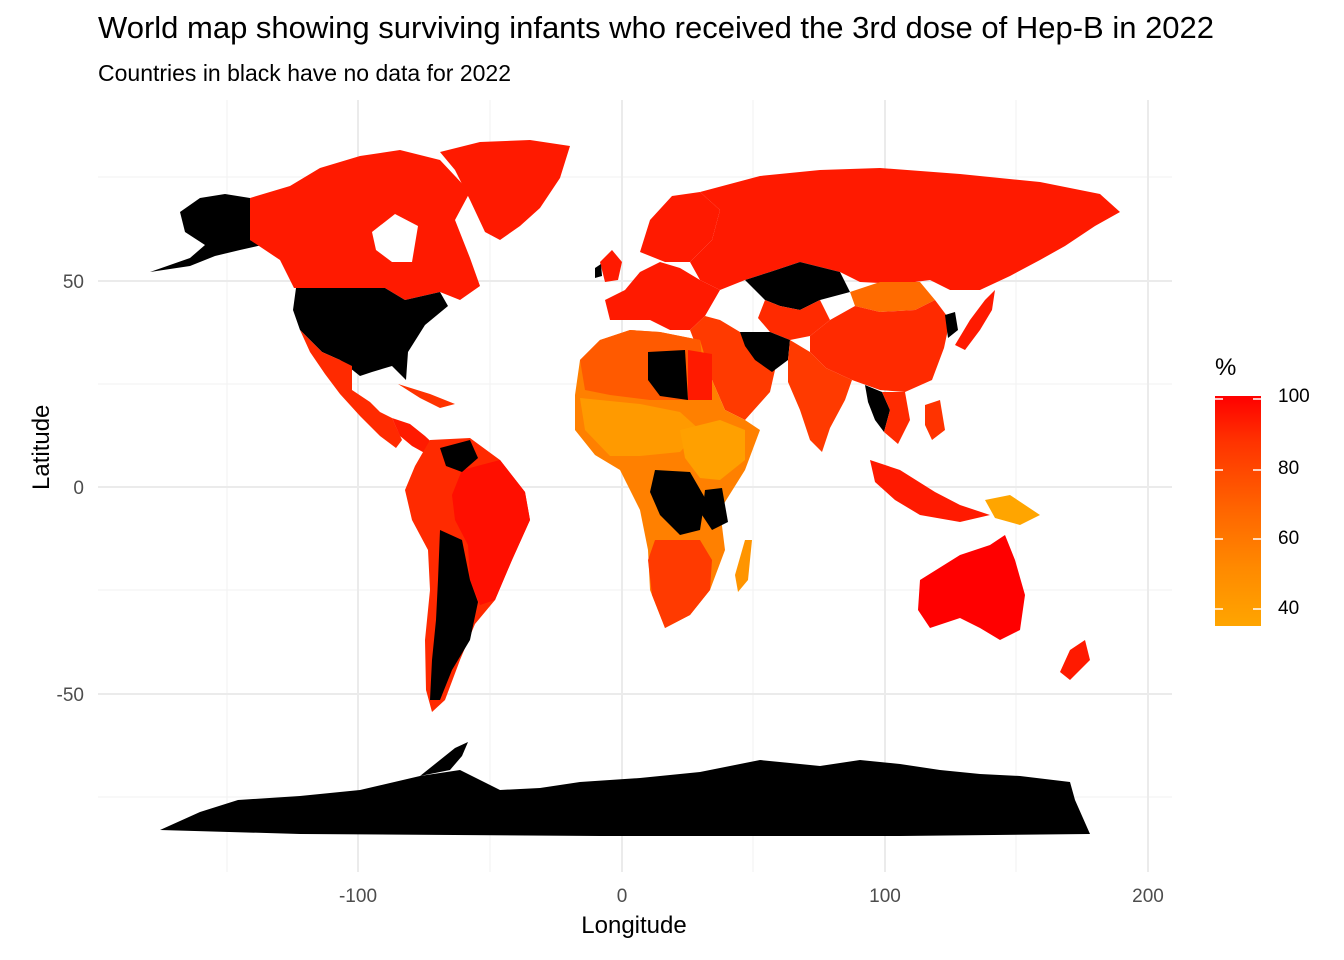 Image resolution: width=1344 pixels, height=960 pixels. I want to click on y-tick-label: -50, so click(70, 695).